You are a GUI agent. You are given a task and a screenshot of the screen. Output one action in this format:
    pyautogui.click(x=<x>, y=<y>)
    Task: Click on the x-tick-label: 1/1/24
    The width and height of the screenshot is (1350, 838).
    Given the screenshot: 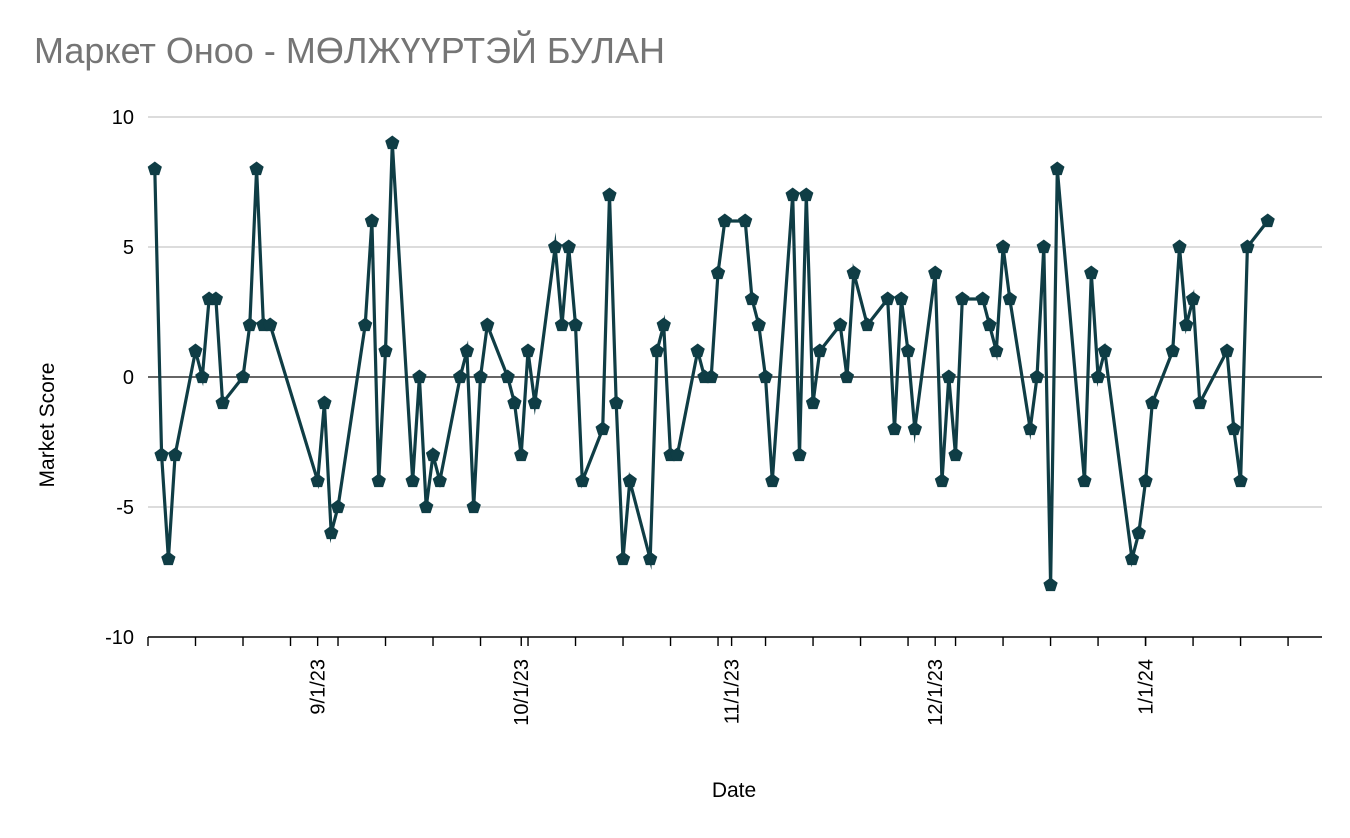 What is the action you would take?
    pyautogui.click(x=1147, y=687)
    